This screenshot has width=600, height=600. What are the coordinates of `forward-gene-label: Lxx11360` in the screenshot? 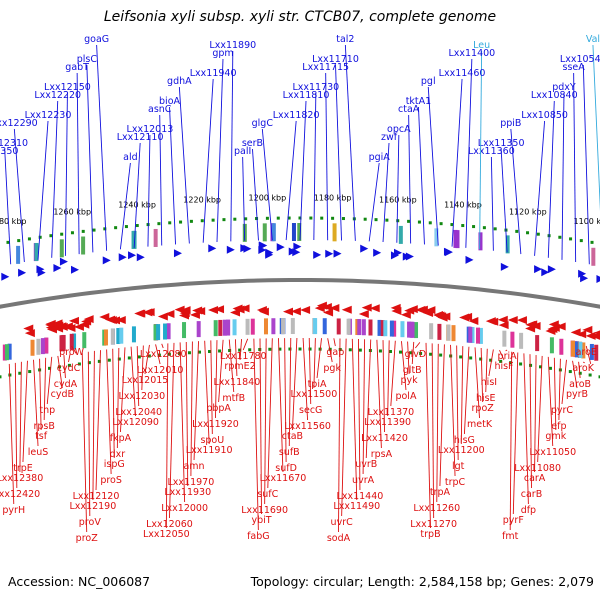 It's located at (491, 151).